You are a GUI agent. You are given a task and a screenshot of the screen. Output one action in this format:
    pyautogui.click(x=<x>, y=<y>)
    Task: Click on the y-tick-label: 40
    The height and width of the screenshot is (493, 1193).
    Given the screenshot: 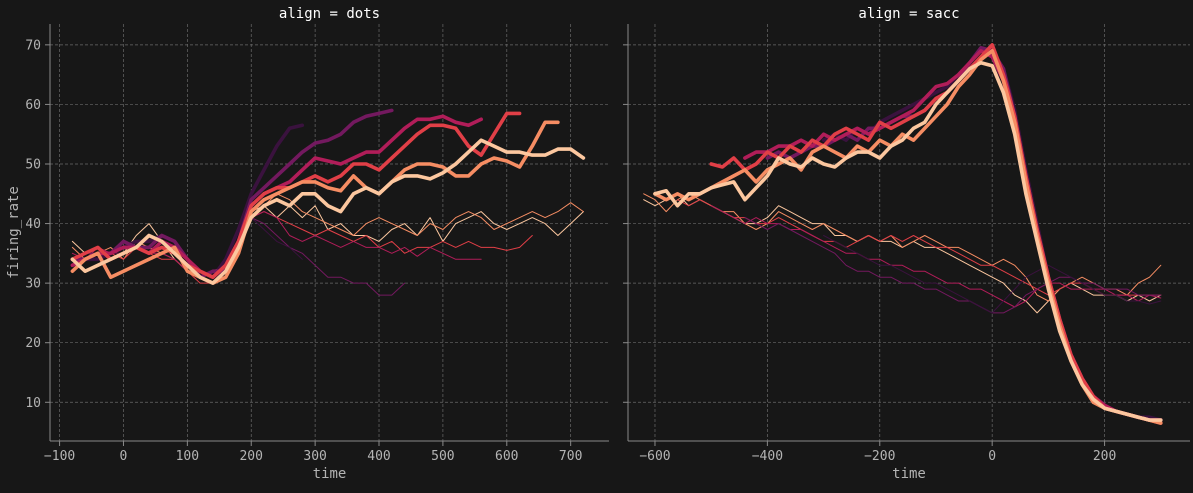 What is the action you would take?
    pyautogui.click(x=33, y=224)
    